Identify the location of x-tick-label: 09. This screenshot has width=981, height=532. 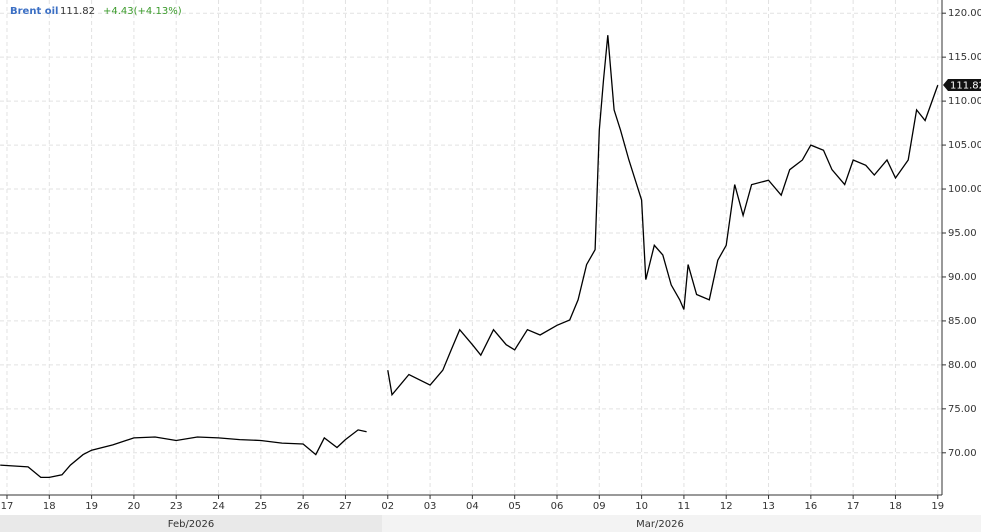
(599, 506).